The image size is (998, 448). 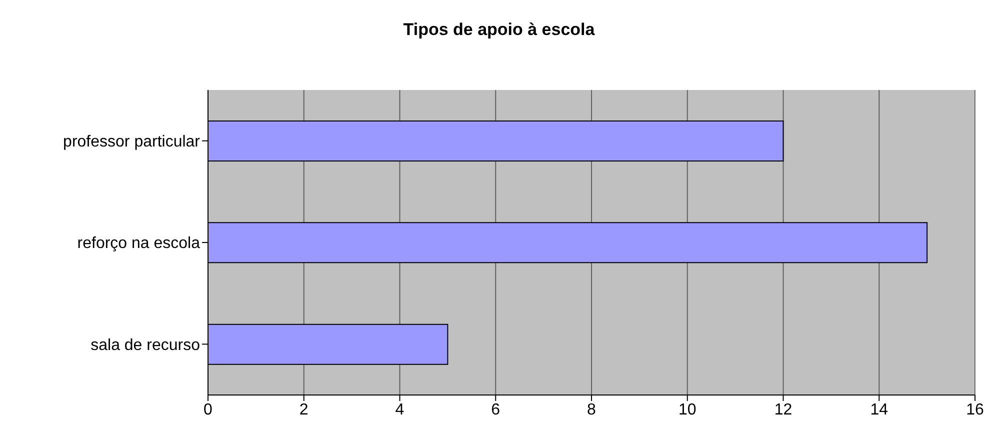 I want to click on x-tick-label: 6, so click(x=495, y=409).